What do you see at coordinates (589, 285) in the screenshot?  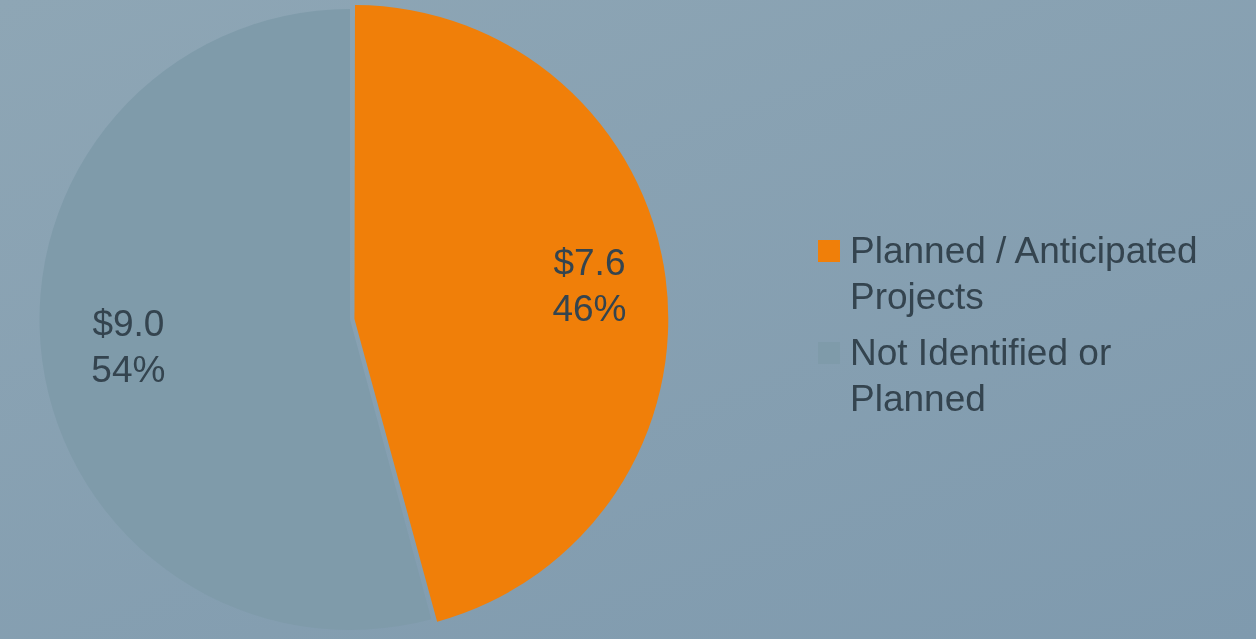 I see `data-label: $7.6 46%` at bounding box center [589, 285].